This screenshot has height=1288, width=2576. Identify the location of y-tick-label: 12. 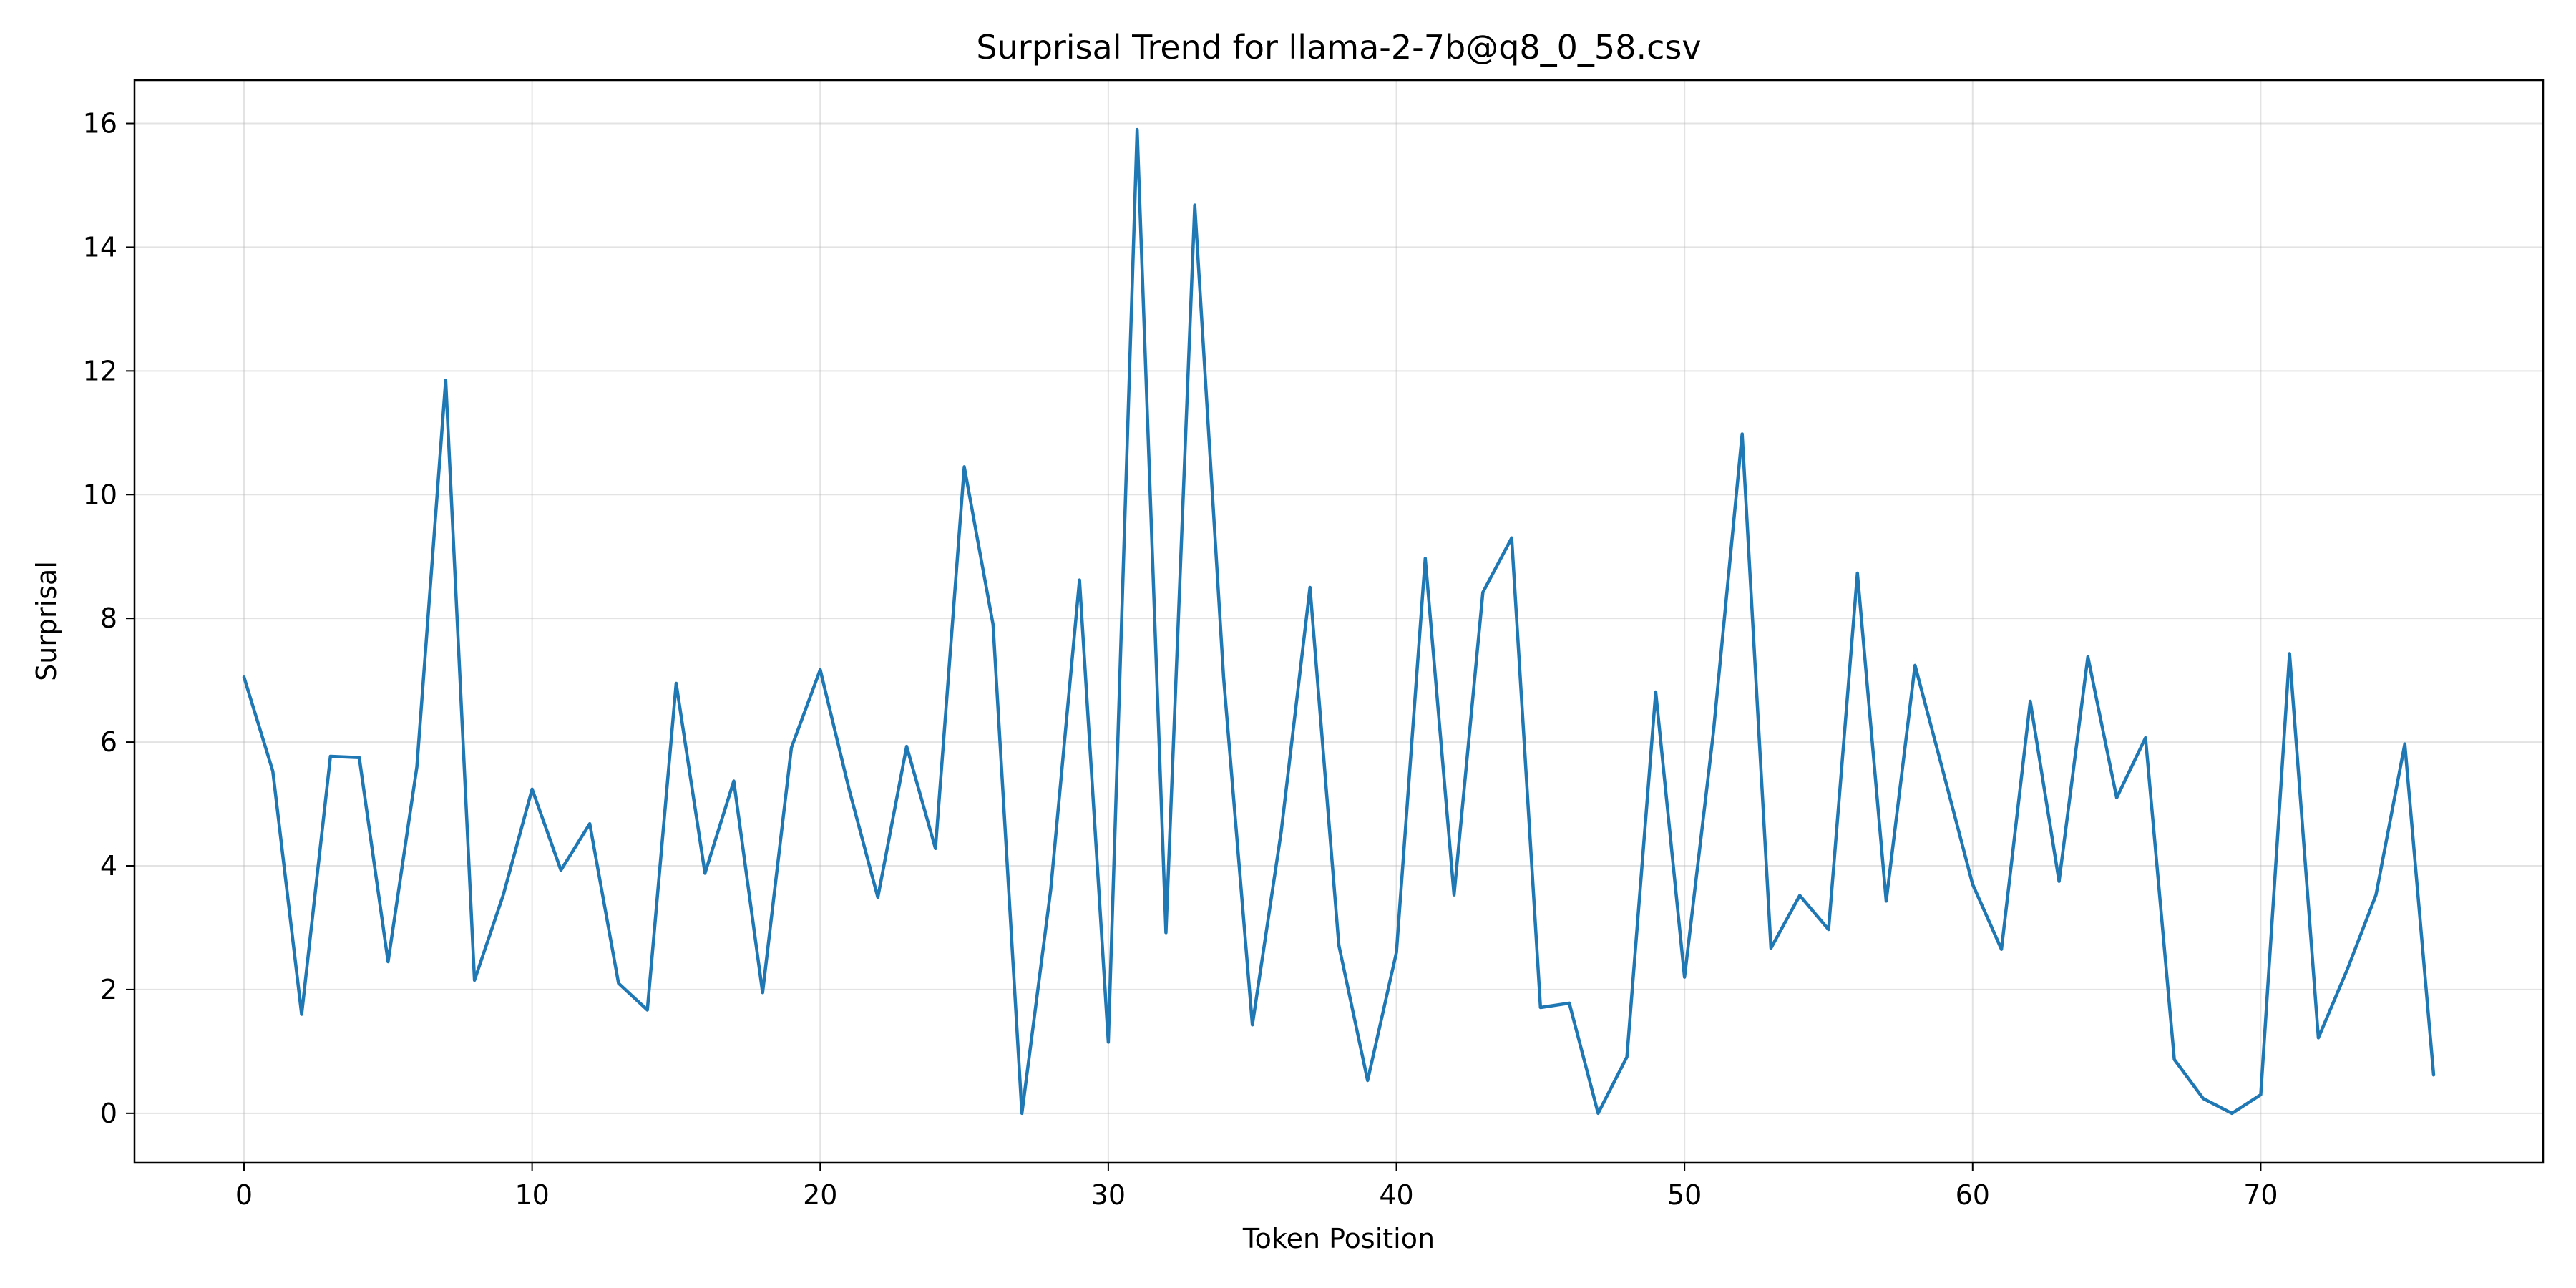
(100, 370).